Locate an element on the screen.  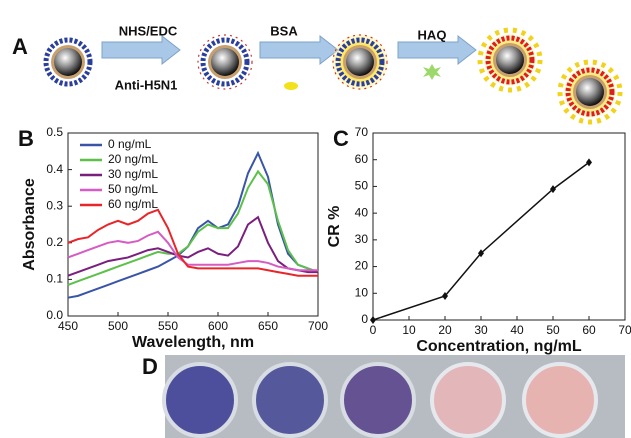
x-tick-label: 10 is located at coordinates (409, 330).